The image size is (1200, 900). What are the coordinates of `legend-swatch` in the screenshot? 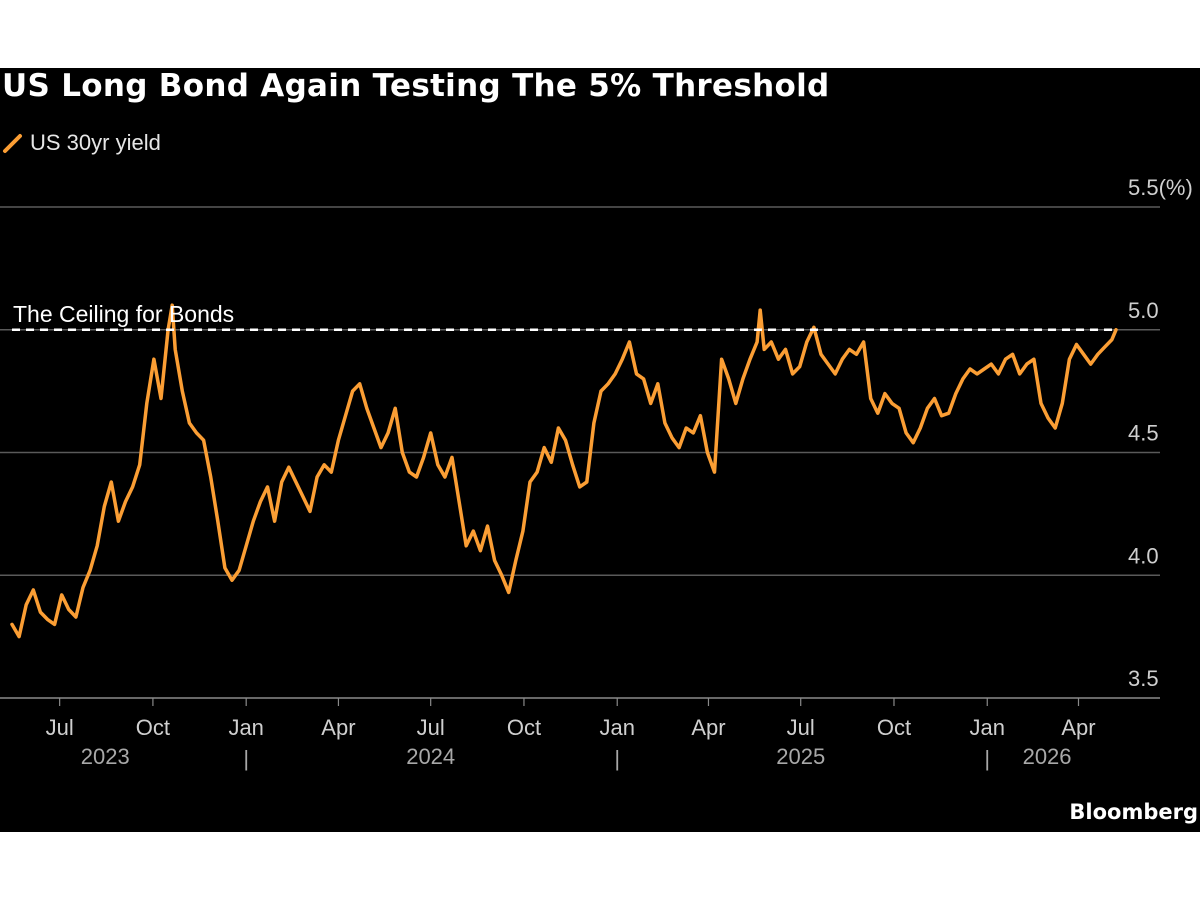 It's located at (12, 143).